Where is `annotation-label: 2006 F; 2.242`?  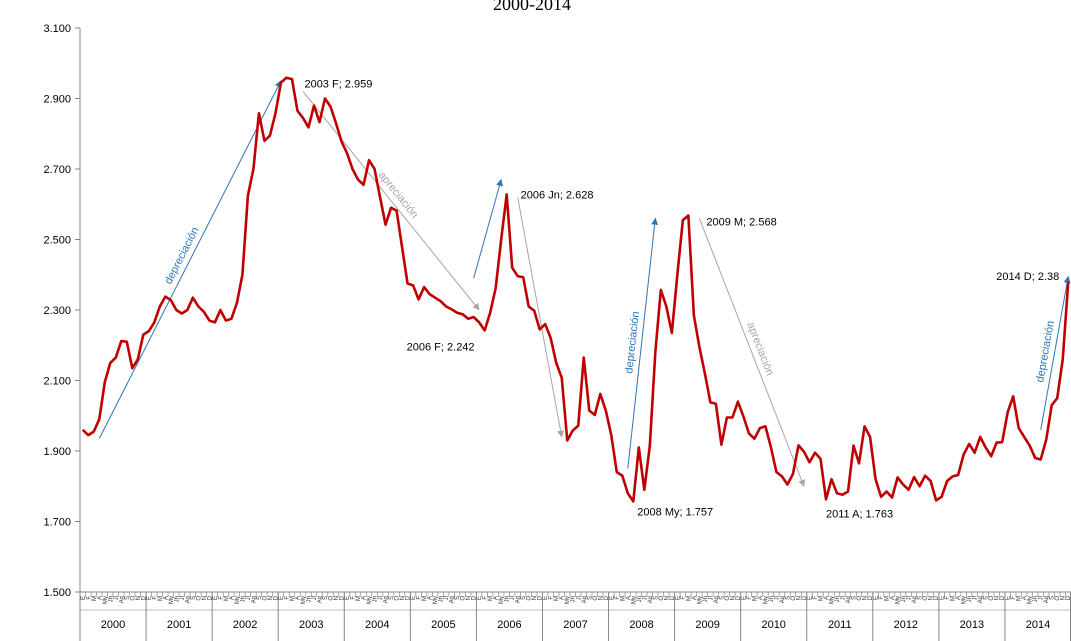
annotation-label: 2006 F; 2.242 is located at coordinates (441, 347).